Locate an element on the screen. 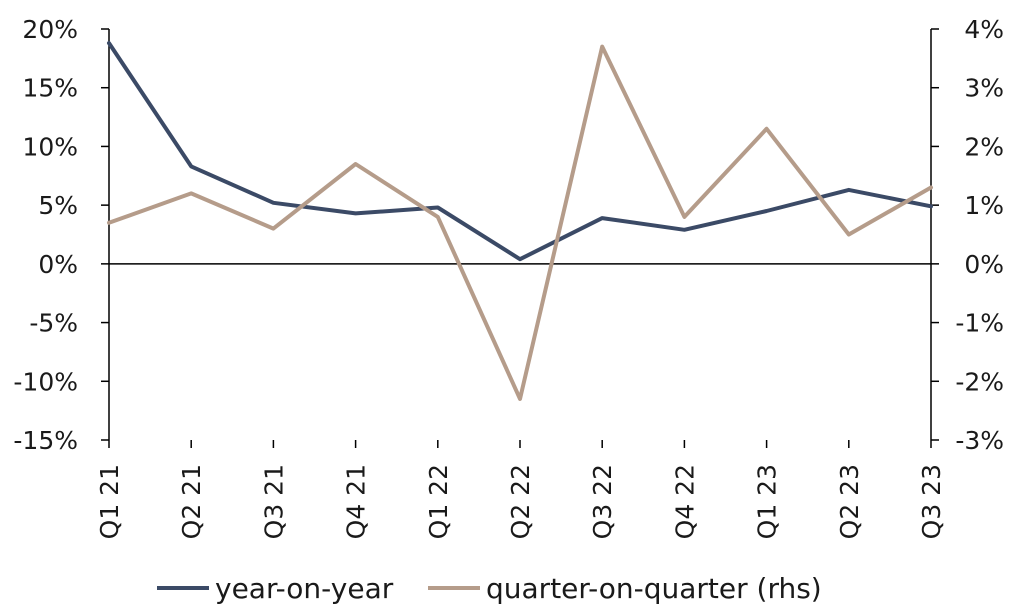 This screenshot has height=614, width=1024. left-tick-label: 20% is located at coordinates (50, 29).